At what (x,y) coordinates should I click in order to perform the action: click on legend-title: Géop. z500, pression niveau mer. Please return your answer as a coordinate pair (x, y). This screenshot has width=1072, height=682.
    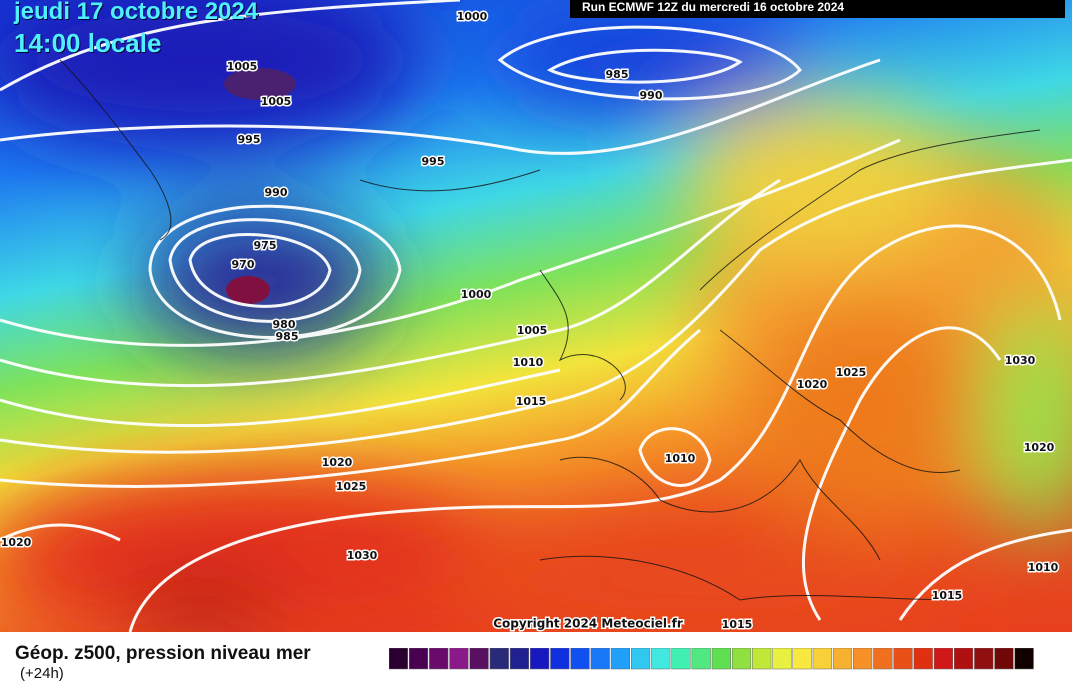
    Looking at the image, I should click on (163, 653).